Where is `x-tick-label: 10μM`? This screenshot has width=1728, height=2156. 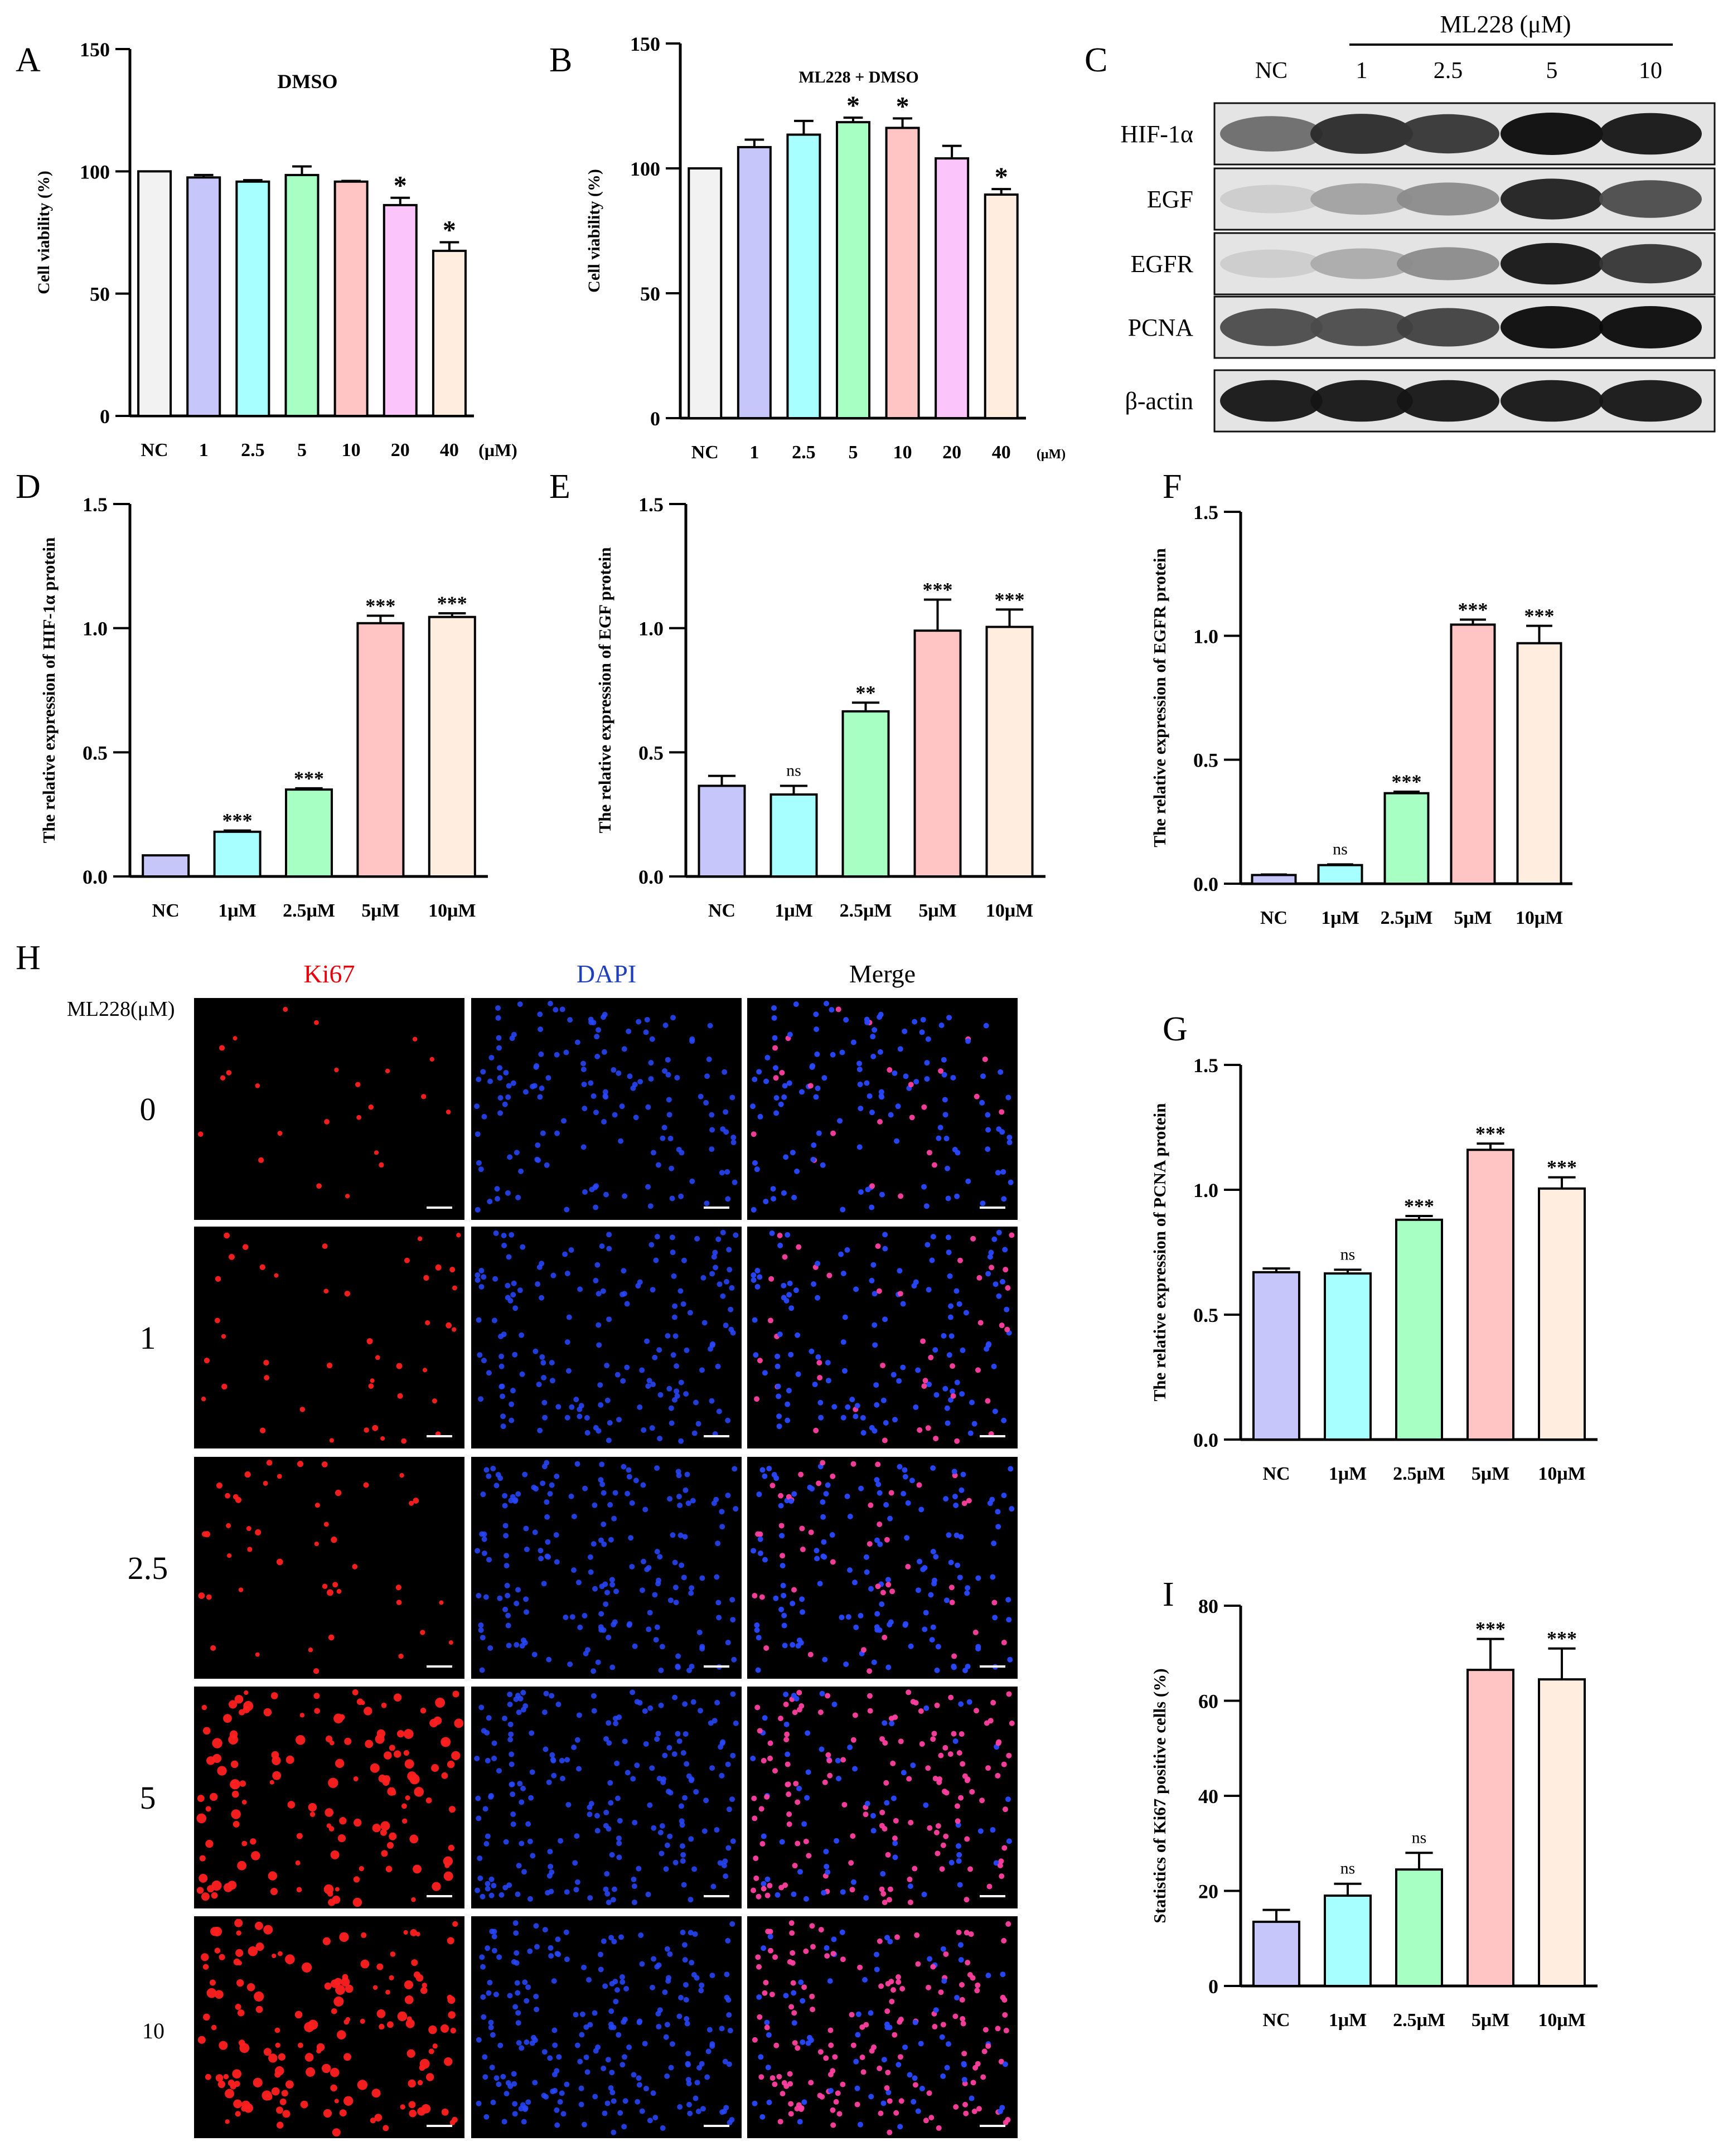
x-tick-label: 10μM is located at coordinates (1562, 1474).